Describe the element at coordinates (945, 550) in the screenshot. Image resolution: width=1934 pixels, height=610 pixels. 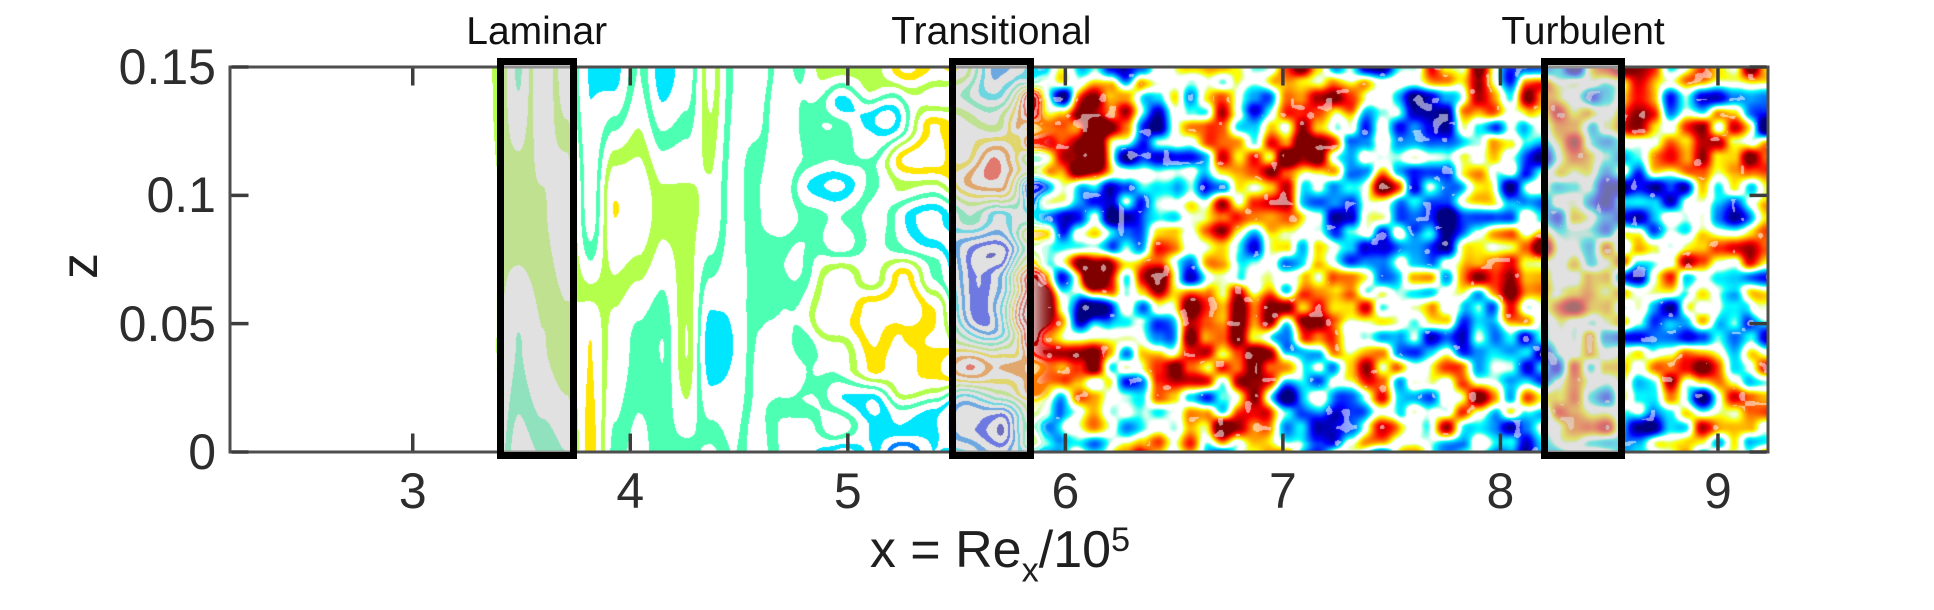
I see `x-axis-label-prefix: x = Re` at that location.